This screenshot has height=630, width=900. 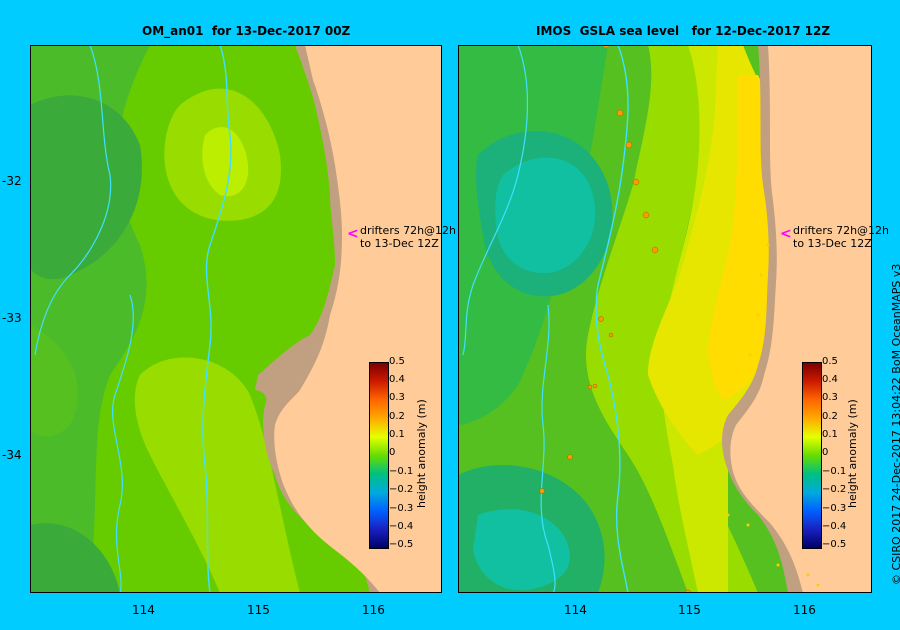 What do you see at coordinates (12, 318) in the screenshot?
I see `lat-tick: -33` at bounding box center [12, 318].